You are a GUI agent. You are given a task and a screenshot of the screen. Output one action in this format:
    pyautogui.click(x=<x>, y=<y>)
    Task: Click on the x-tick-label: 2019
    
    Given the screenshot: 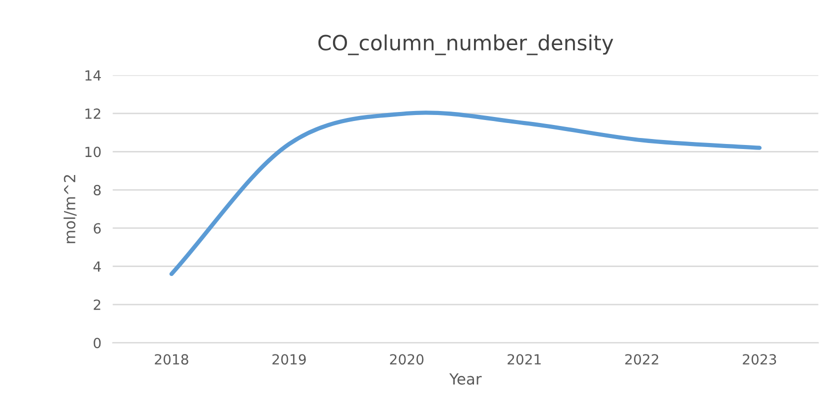 What is the action you would take?
    pyautogui.click(x=289, y=359)
    